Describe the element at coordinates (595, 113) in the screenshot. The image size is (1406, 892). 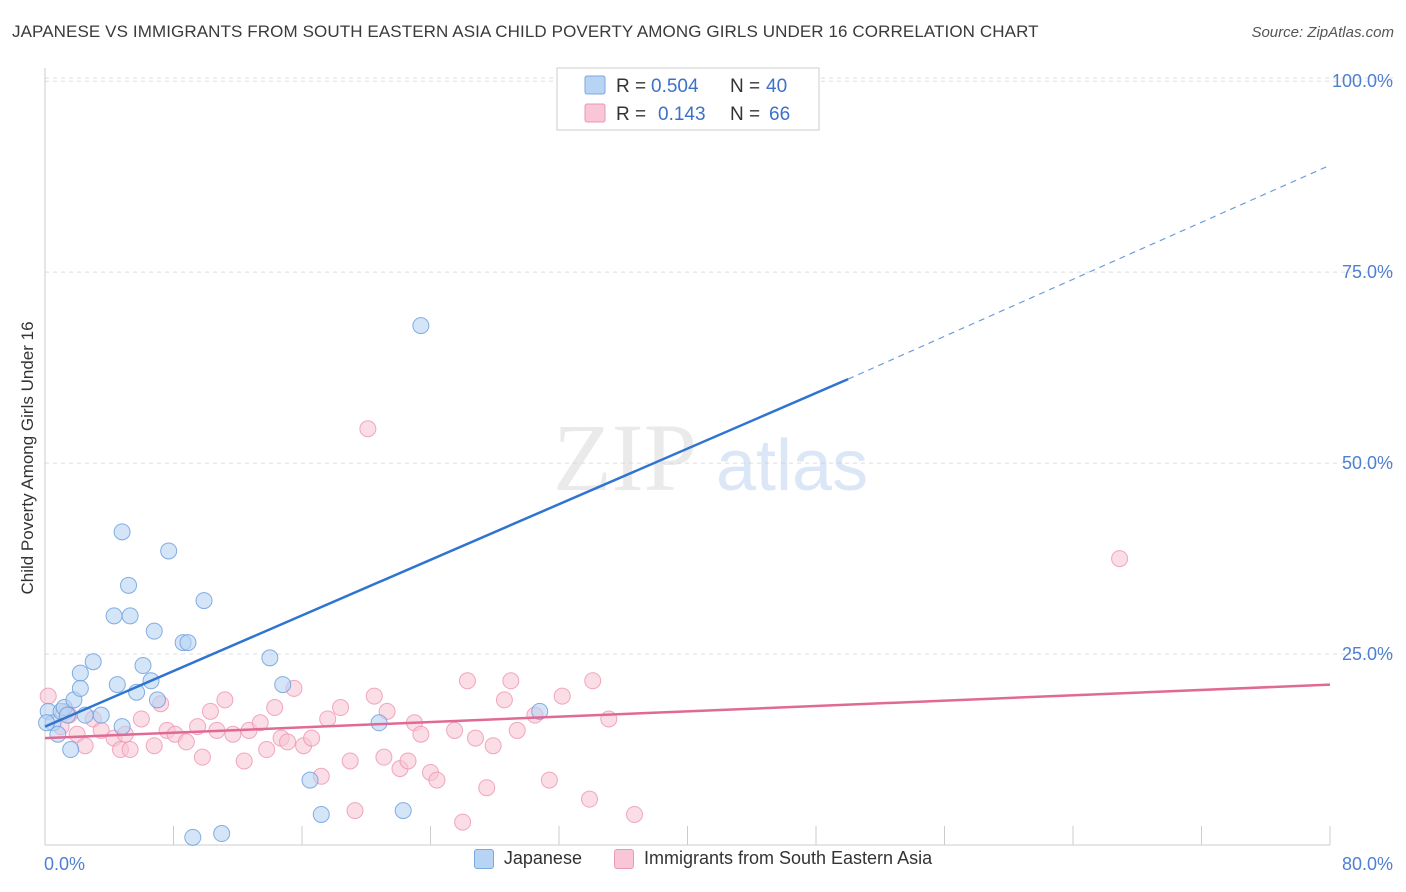
I see `legend-swatch-immigrants` at that location.